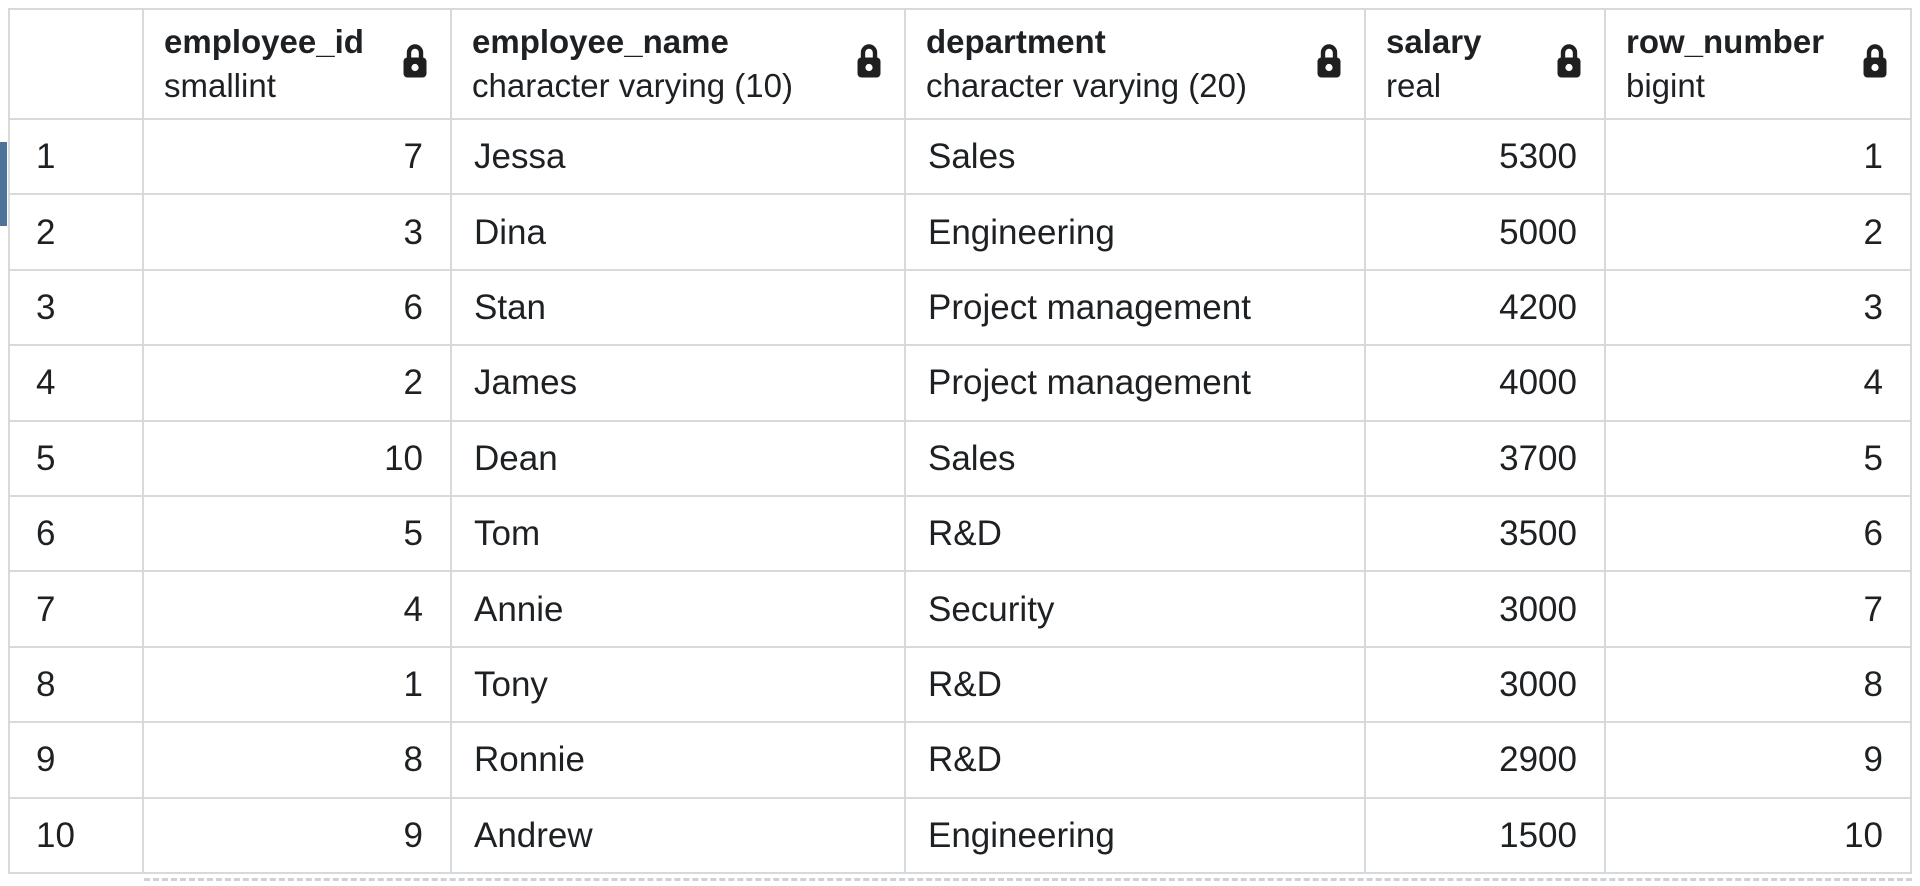 Image resolution: width=1920 pixels, height=886 pixels. What do you see at coordinates (1086, 85) in the screenshot?
I see `column-type: character varying (20)` at bounding box center [1086, 85].